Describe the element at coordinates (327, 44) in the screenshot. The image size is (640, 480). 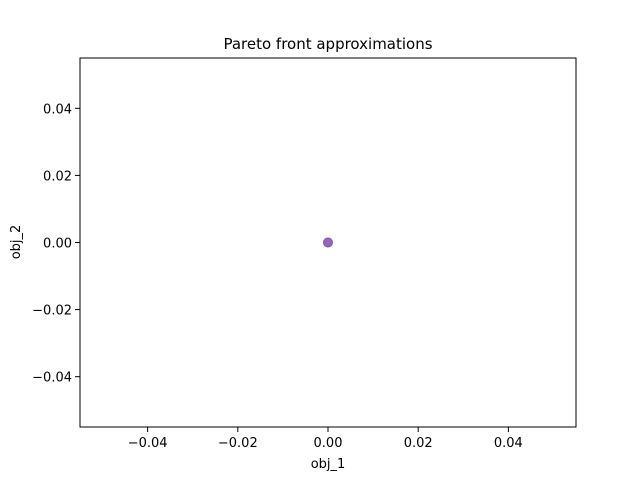
I see `chart-title: Pareto front approximations` at that location.